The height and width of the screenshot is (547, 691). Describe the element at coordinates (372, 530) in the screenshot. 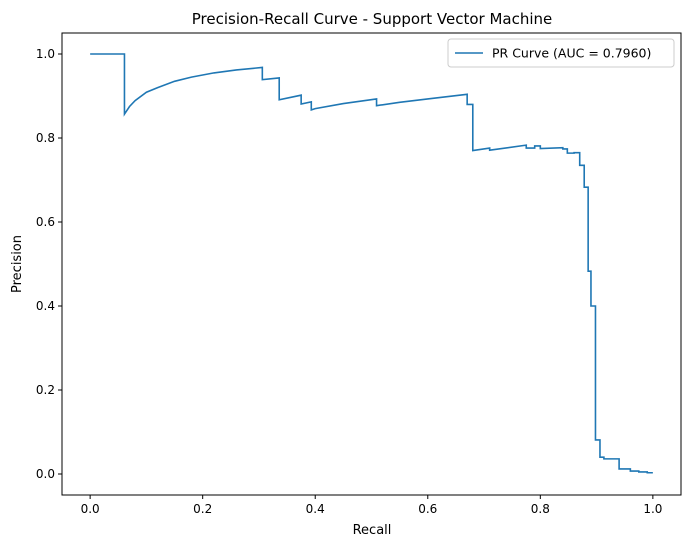

I see `x-axis-label: Recall` at that location.